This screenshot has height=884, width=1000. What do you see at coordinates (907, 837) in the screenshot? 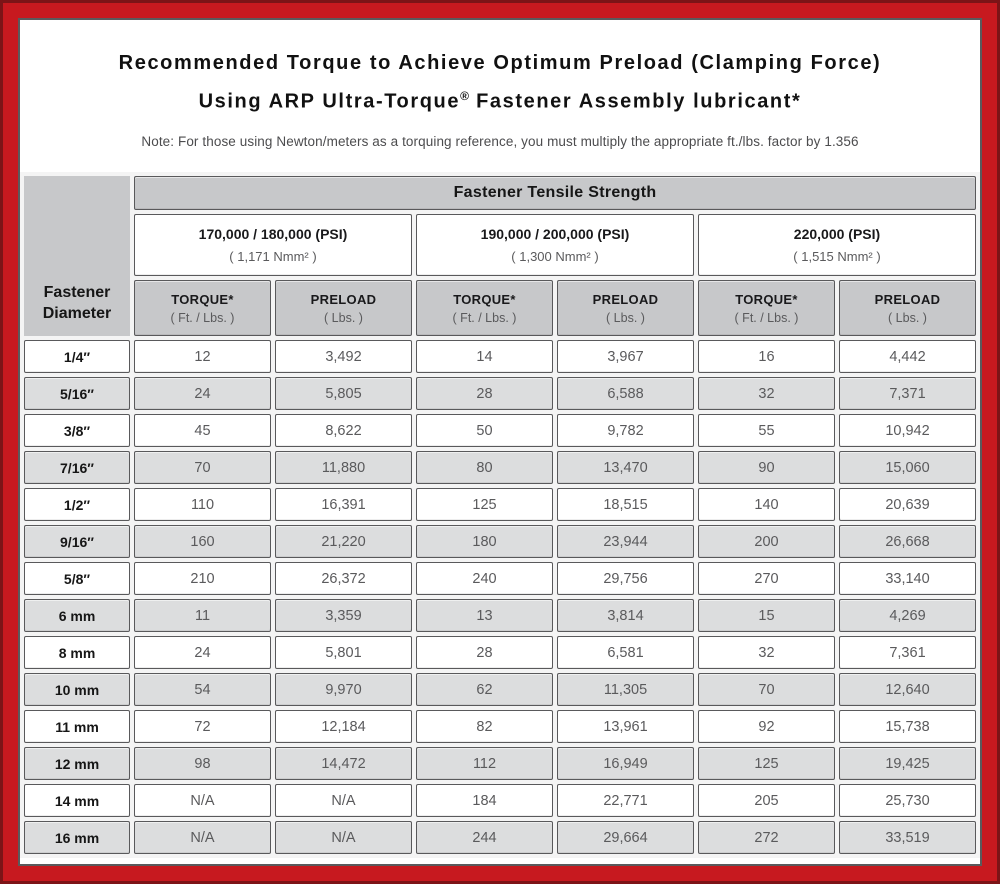
I see `value-cell: 33,519` at bounding box center [907, 837].